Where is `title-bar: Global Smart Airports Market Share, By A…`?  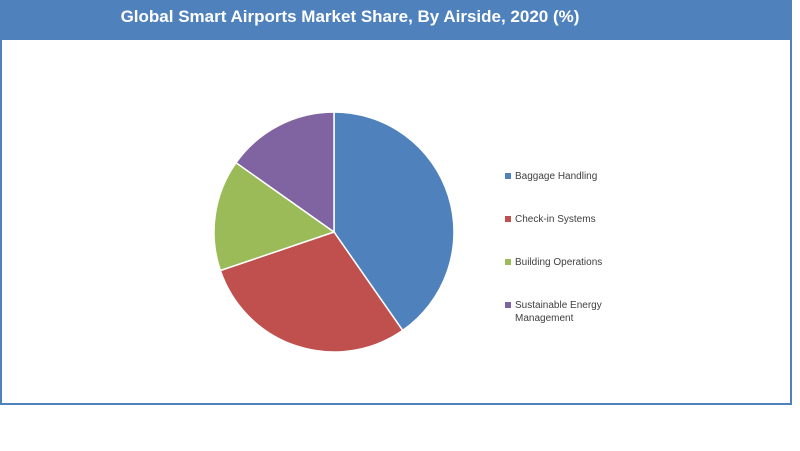
title-bar: Global Smart Airports Market Share, By A… is located at coordinates (396, 20).